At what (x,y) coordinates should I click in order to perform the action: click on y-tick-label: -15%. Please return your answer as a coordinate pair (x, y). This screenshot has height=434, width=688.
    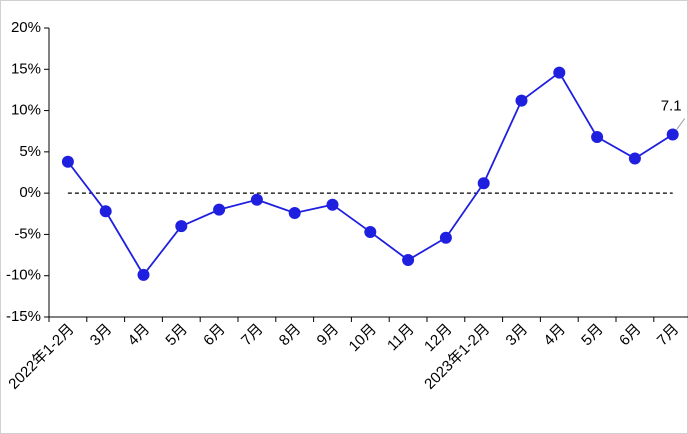
    Looking at the image, I should click on (23, 316).